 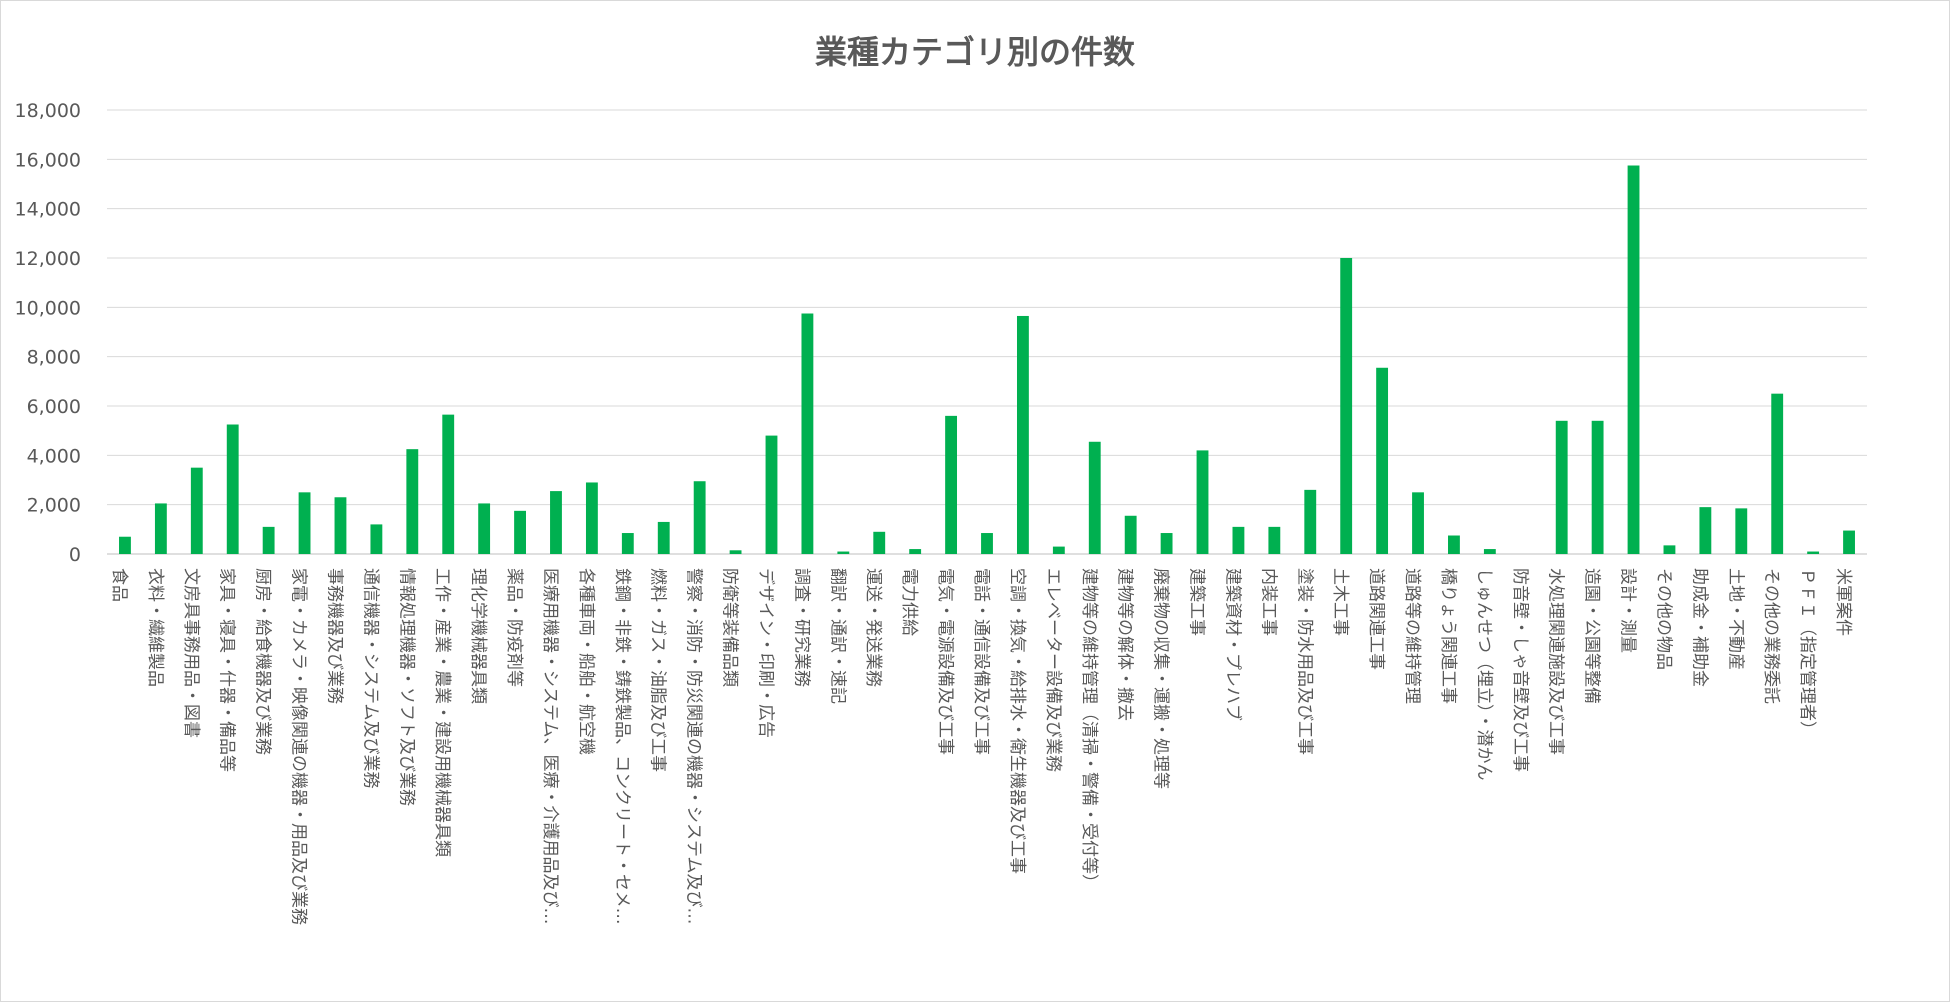 I want to click on x-tick-label: 建物等の維持管理（清掃・警備・受付等）, so click(x=1089, y=729).